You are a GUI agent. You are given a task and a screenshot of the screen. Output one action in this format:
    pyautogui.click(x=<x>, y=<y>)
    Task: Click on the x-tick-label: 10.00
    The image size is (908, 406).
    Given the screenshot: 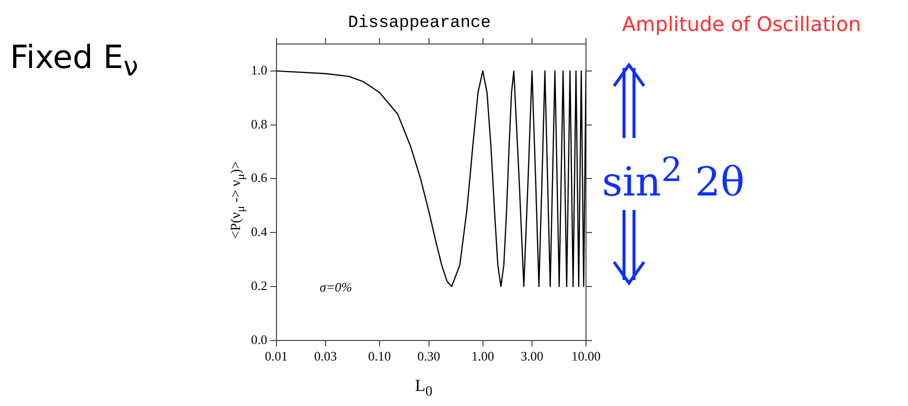 What is the action you would take?
    pyautogui.click(x=586, y=356)
    